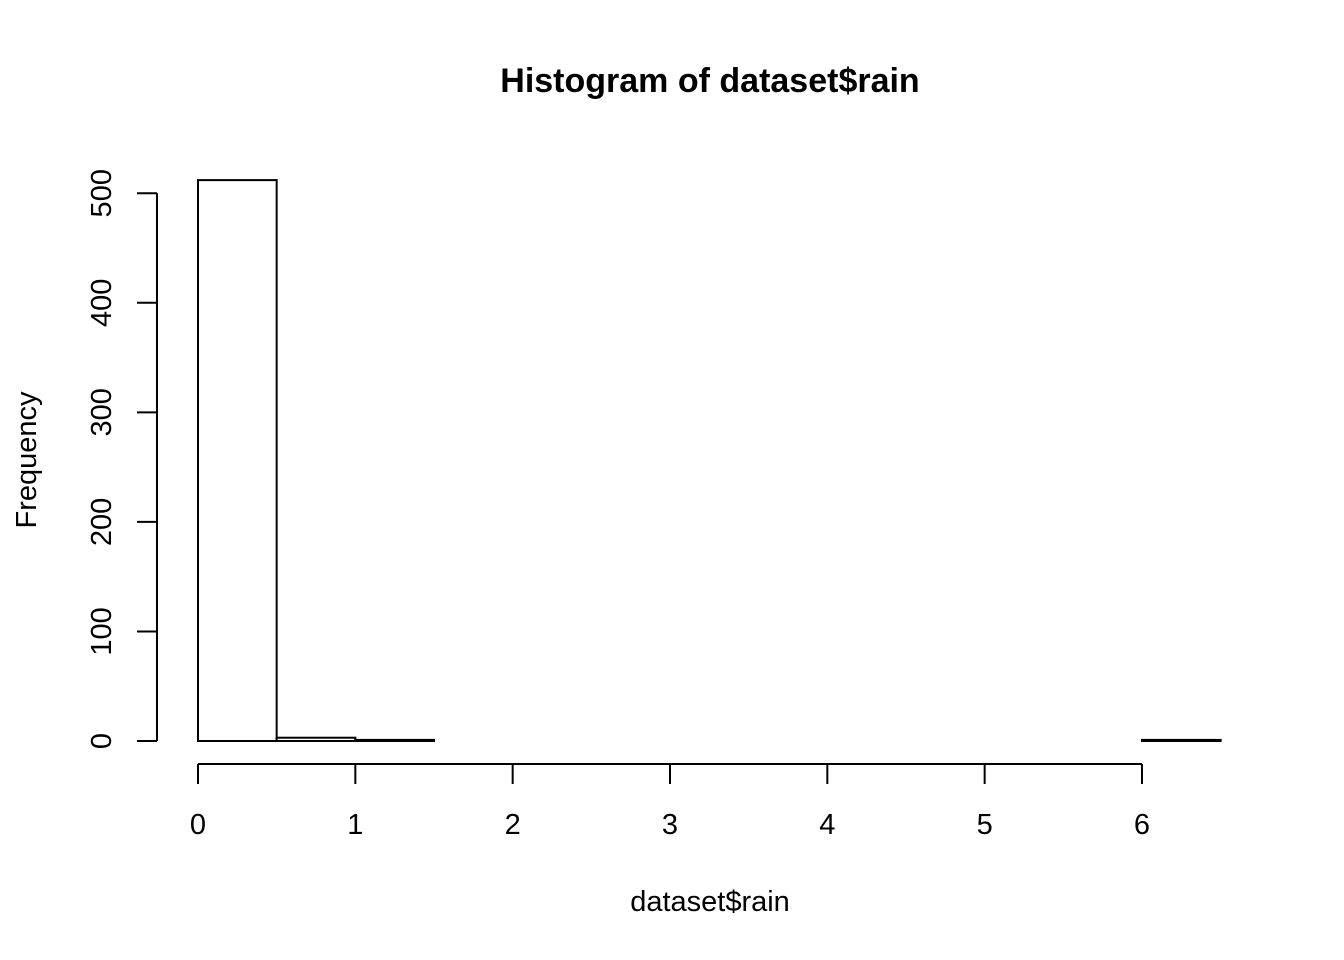  Describe the element at coordinates (102, 741) in the screenshot. I see `y-tick-label: 0` at that location.